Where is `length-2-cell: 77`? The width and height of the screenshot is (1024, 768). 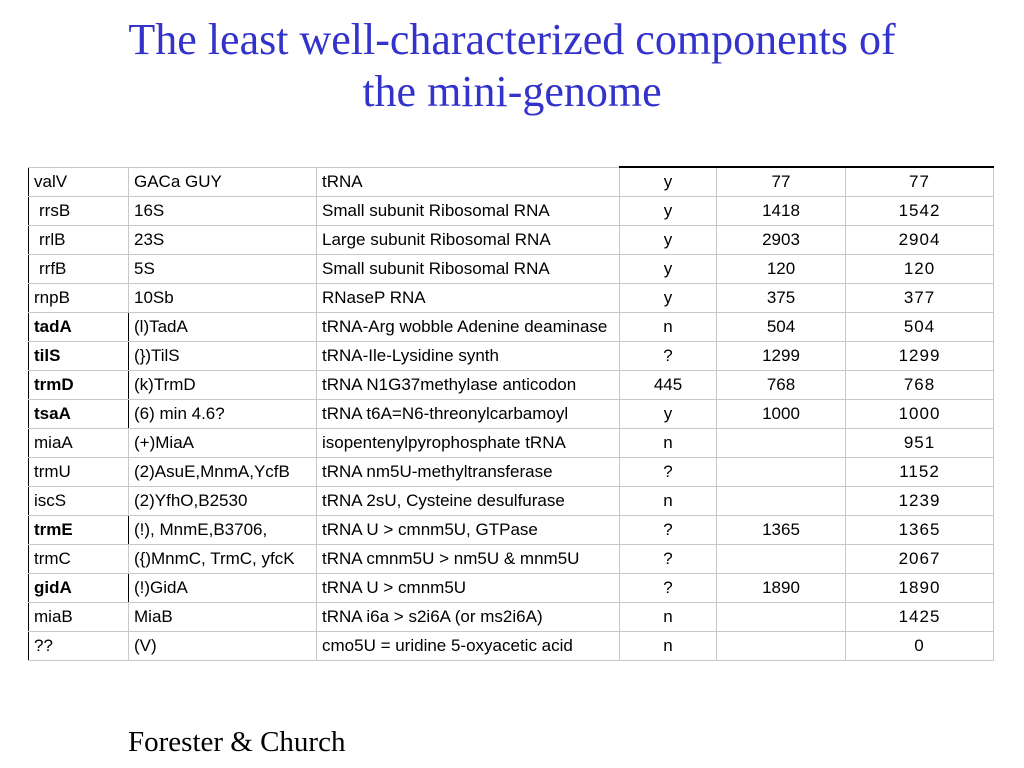
length-2-cell: 77 is located at coordinates (919, 181).